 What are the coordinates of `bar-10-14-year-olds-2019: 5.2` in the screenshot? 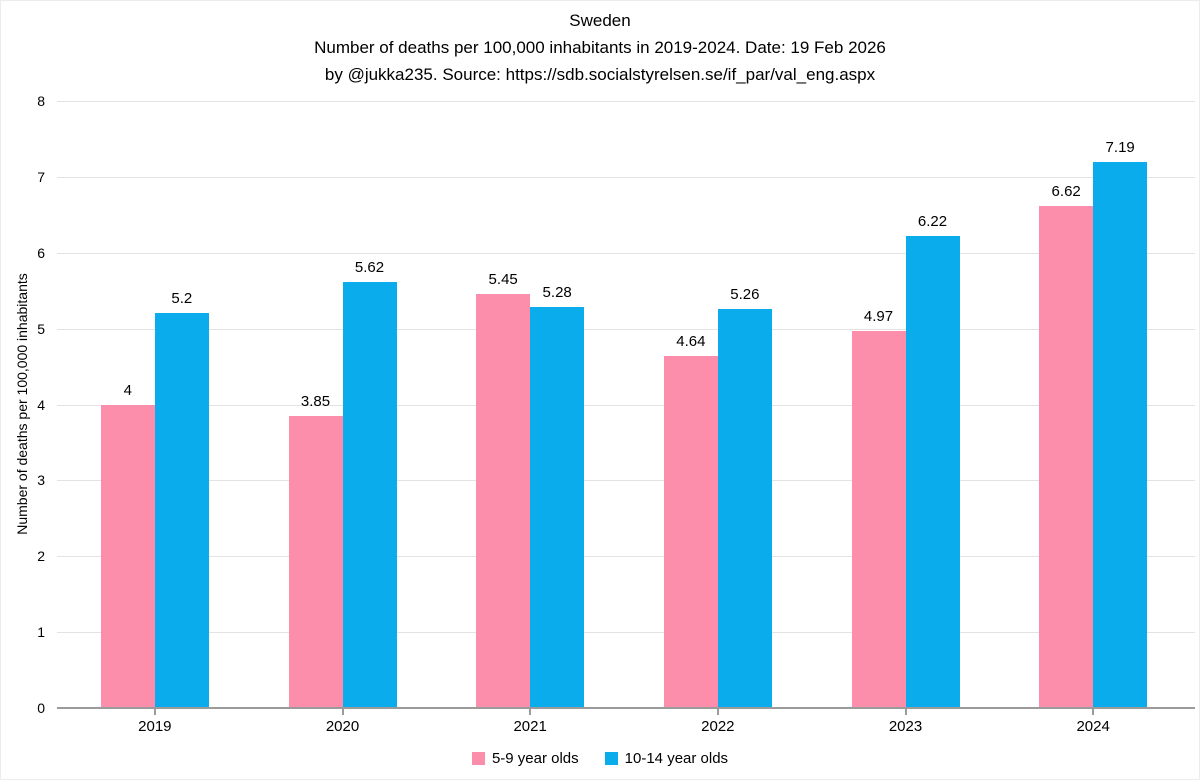 It's located at (181, 499).